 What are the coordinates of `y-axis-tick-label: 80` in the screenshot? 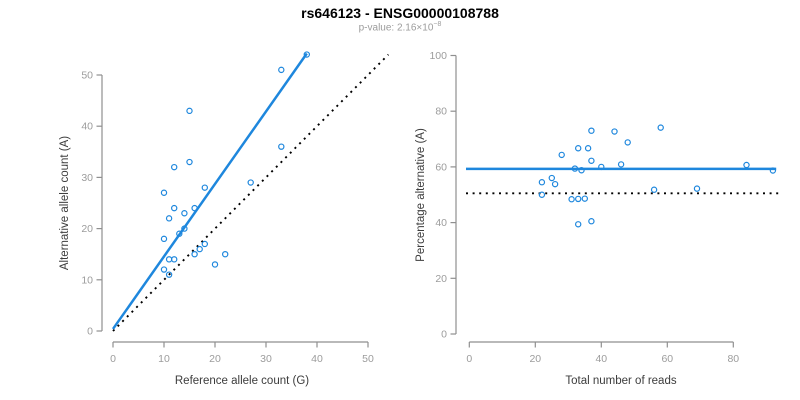 It's located at (441, 112).